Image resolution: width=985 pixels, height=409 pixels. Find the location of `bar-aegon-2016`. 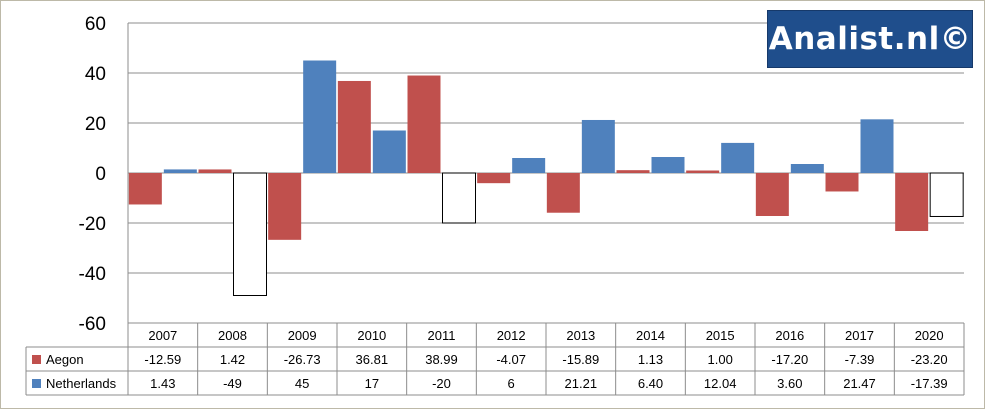

bar-aegon-2016 is located at coordinates (772, 194).